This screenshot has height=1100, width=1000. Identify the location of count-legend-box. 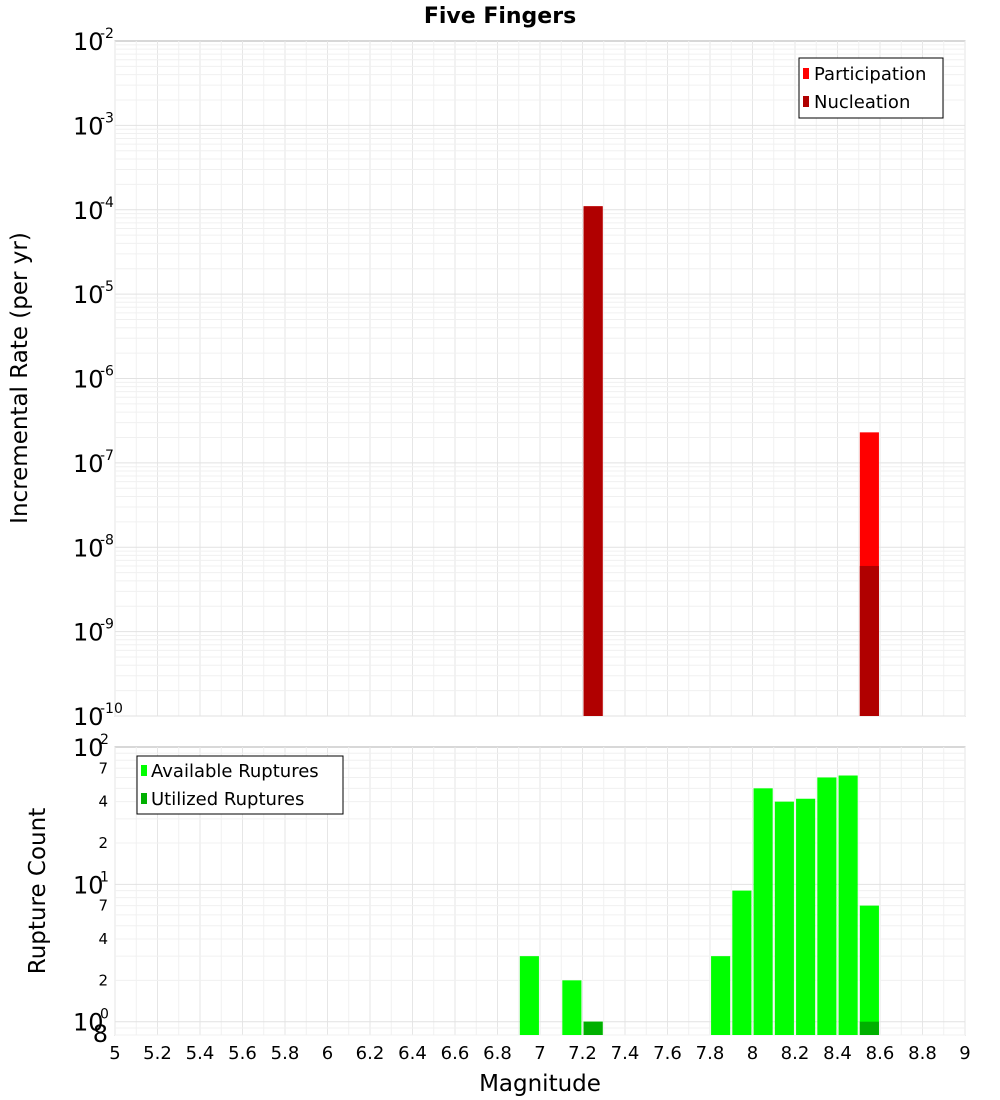
(240, 785).